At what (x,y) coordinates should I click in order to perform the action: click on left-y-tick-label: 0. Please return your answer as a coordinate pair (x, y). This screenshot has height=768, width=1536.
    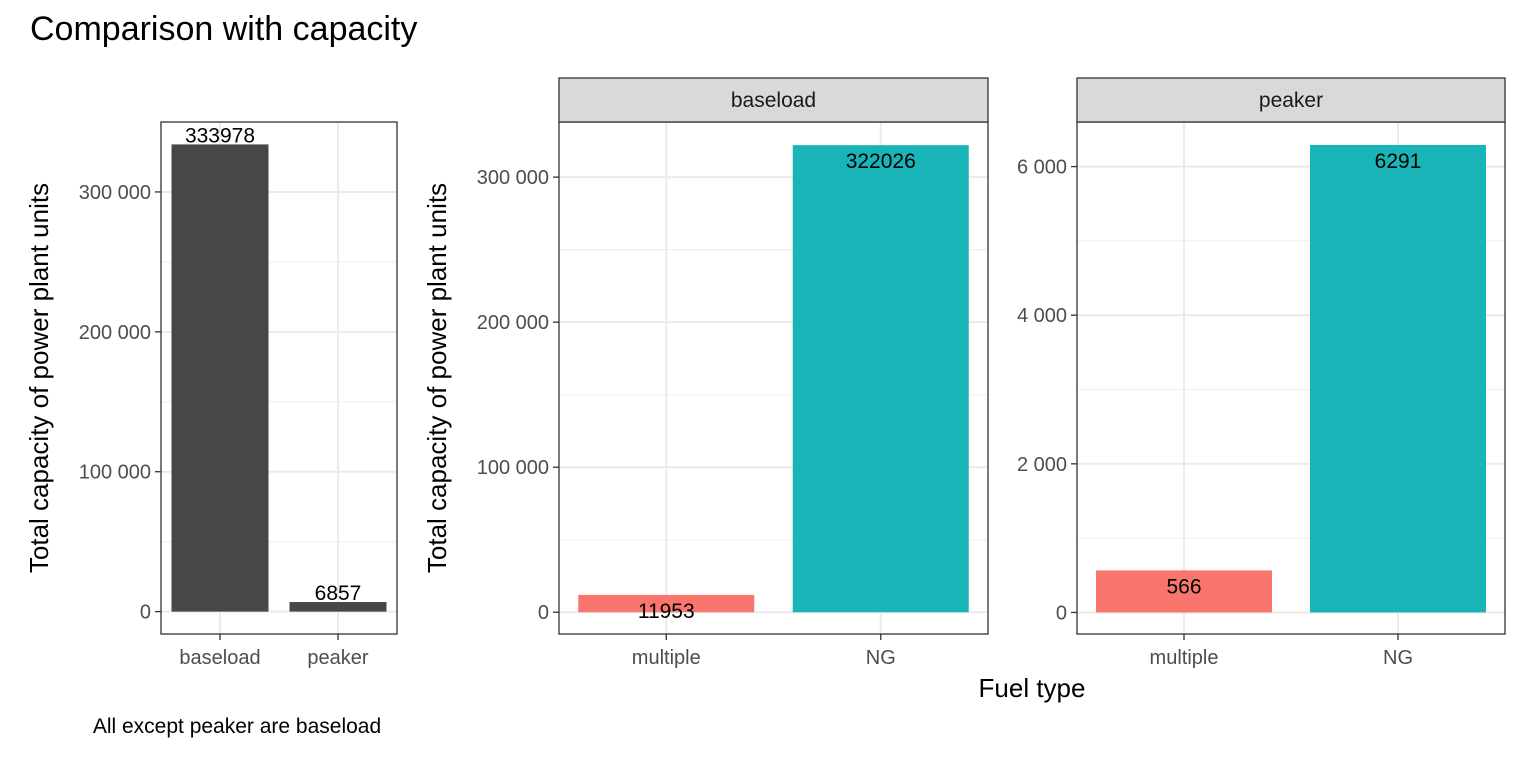
    Looking at the image, I should click on (145, 613).